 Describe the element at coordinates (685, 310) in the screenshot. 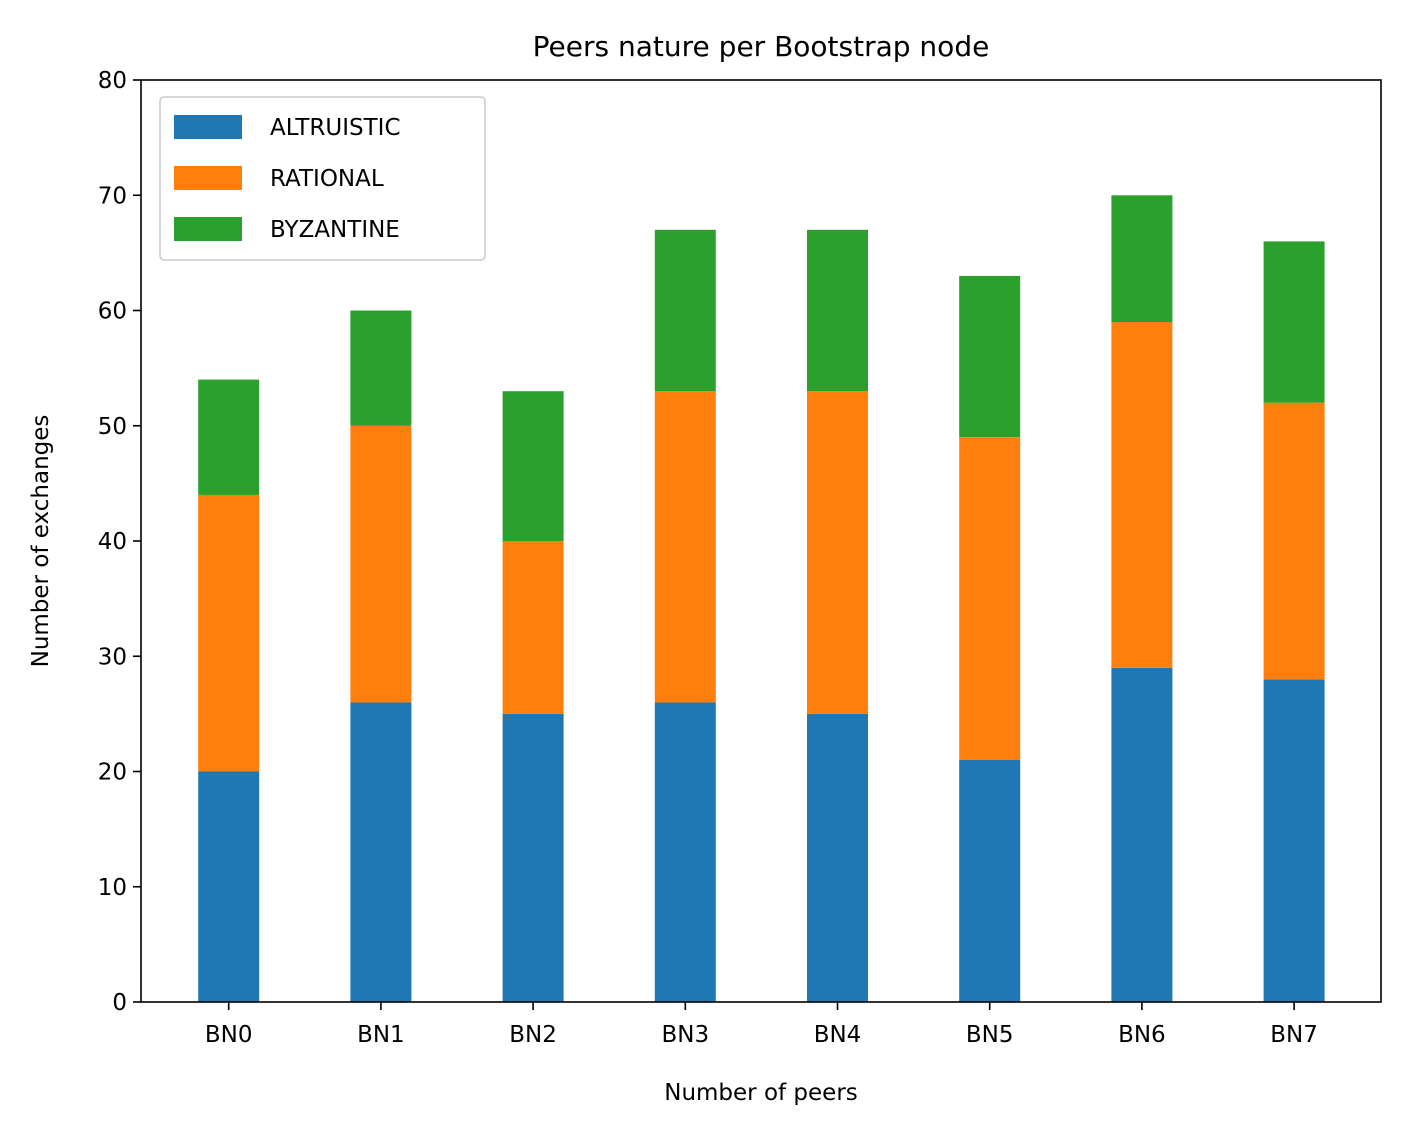

I see `bar-byzantine-bn3` at that location.